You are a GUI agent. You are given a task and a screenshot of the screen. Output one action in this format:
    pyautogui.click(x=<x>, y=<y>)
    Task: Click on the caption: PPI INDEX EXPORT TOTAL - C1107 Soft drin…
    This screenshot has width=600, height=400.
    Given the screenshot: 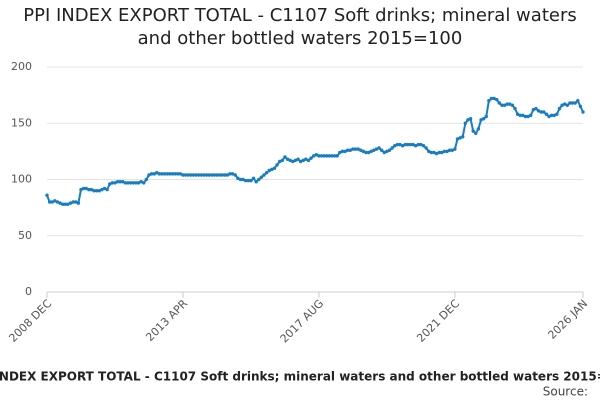 What is the action you would take?
    pyautogui.click(x=300, y=377)
    